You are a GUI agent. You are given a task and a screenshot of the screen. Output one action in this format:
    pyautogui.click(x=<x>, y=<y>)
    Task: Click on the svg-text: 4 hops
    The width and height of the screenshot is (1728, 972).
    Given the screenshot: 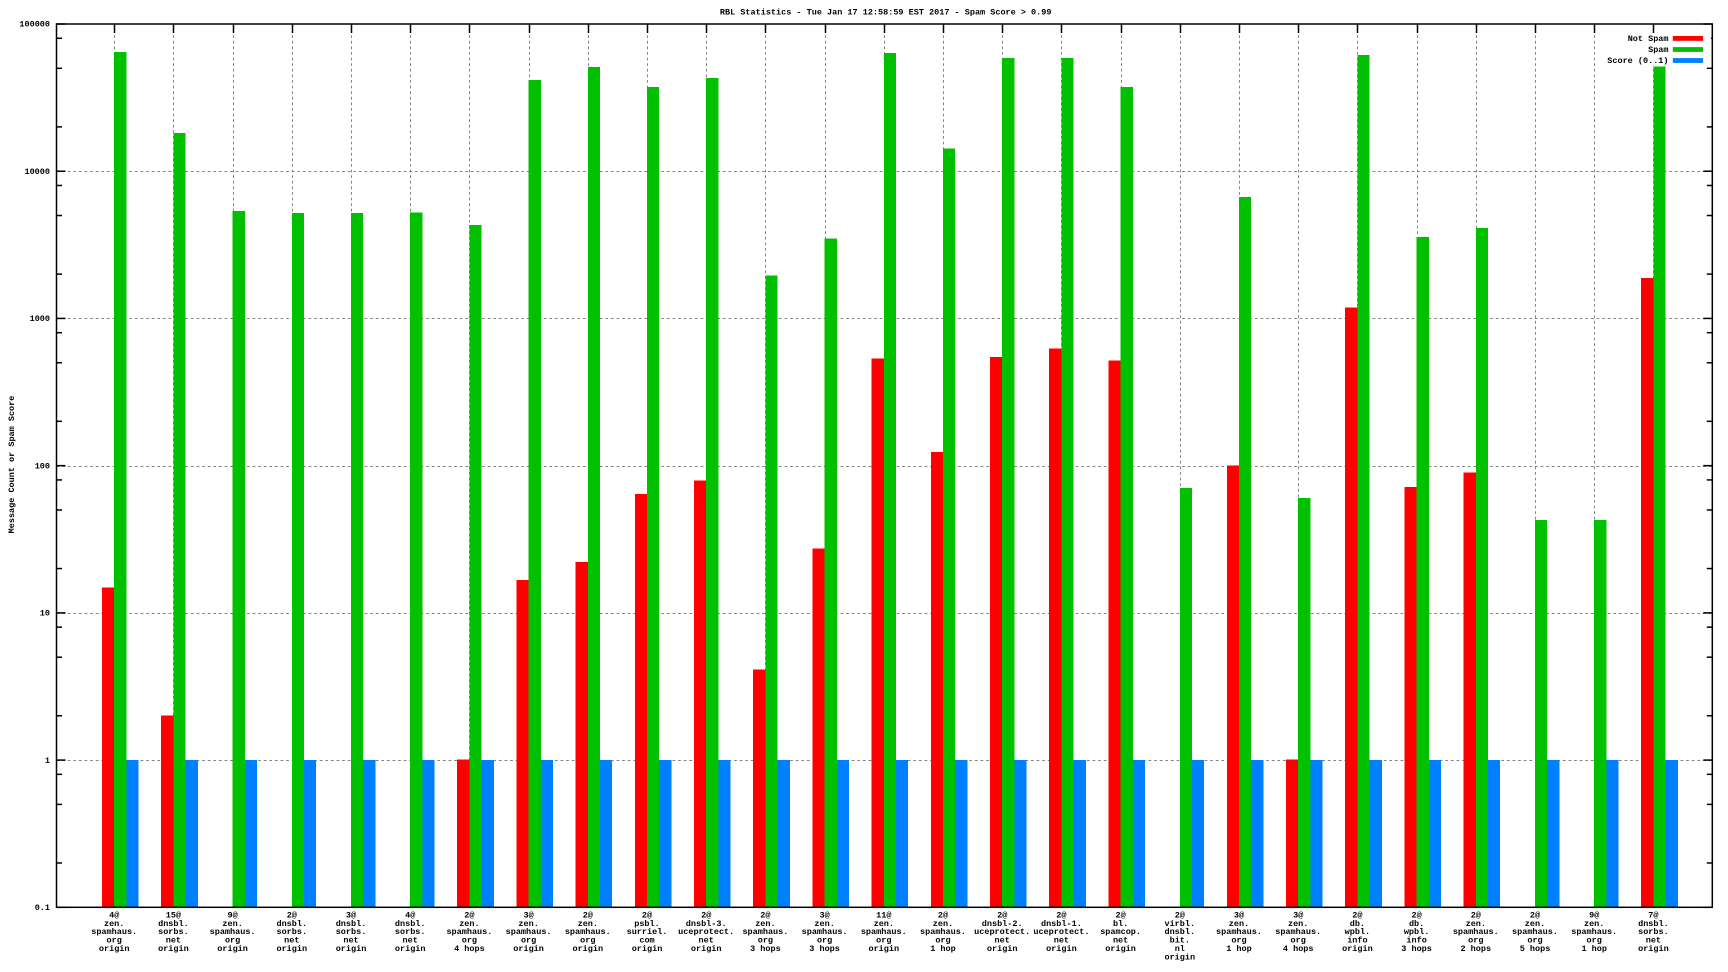 What is the action you would take?
    pyautogui.click(x=469, y=949)
    